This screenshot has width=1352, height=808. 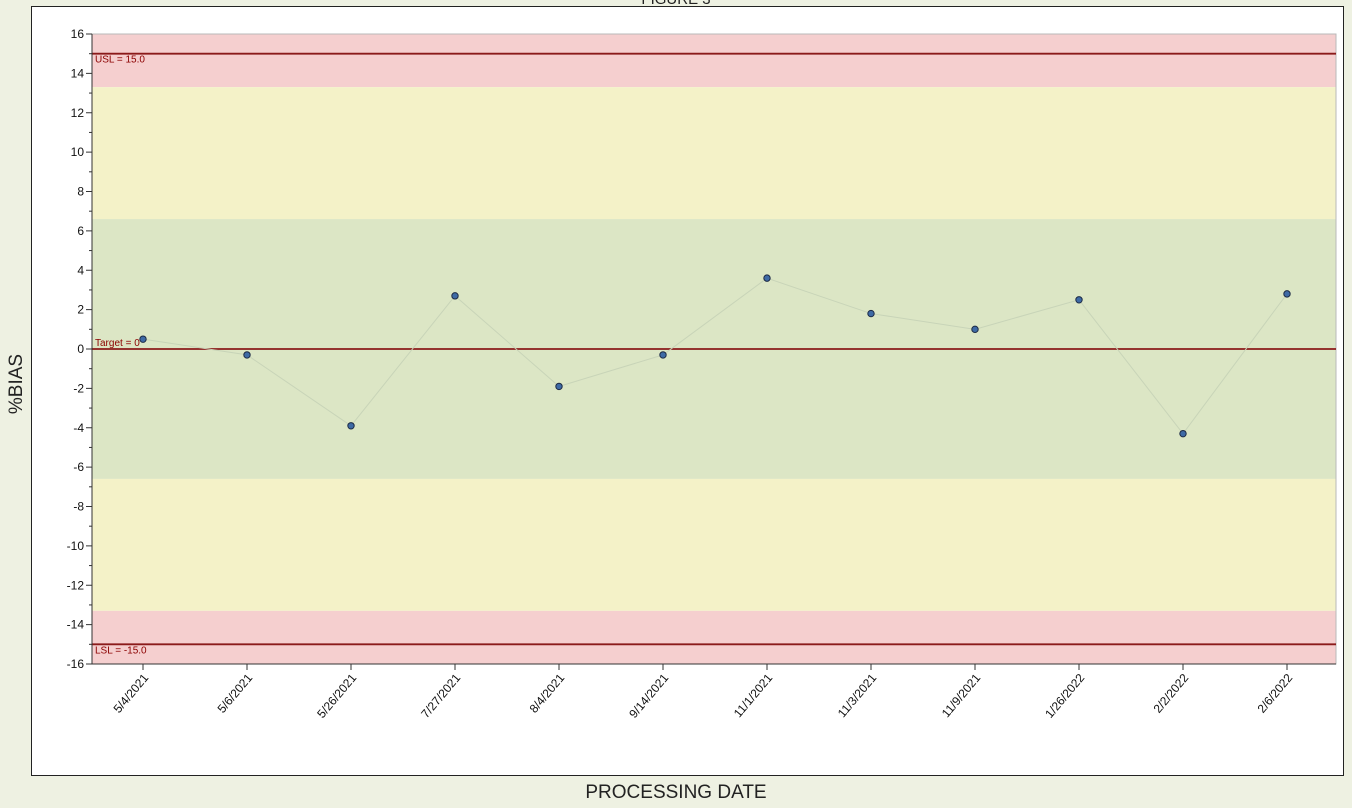 I want to click on y-axis: 16 14 12 10 8 6 4 2 0 -2 -4 -6 -8 -10 -12 -14 -16, so click(x=80, y=349).